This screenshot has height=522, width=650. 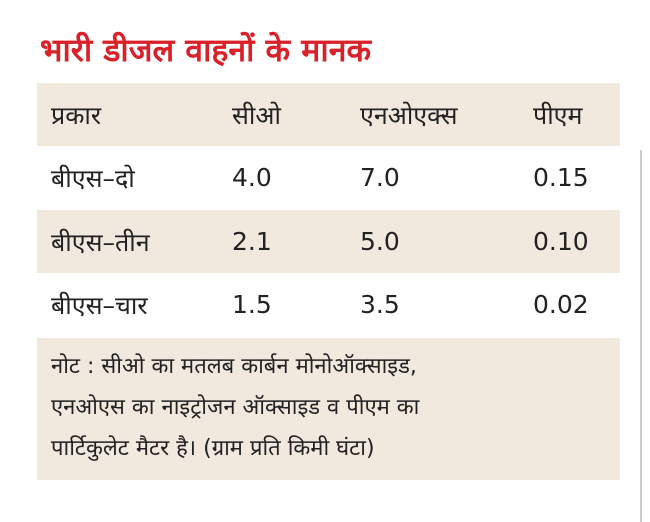 What do you see at coordinates (558, 115) in the screenshot?
I see `cell-value: पीएम` at bounding box center [558, 115].